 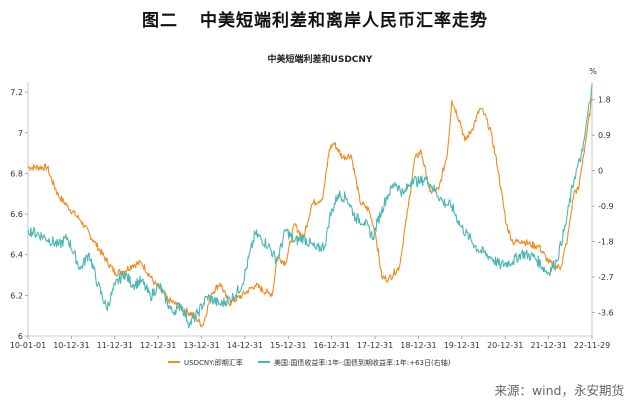 I want to click on left-tick-label: 6.6, so click(x=16, y=214).